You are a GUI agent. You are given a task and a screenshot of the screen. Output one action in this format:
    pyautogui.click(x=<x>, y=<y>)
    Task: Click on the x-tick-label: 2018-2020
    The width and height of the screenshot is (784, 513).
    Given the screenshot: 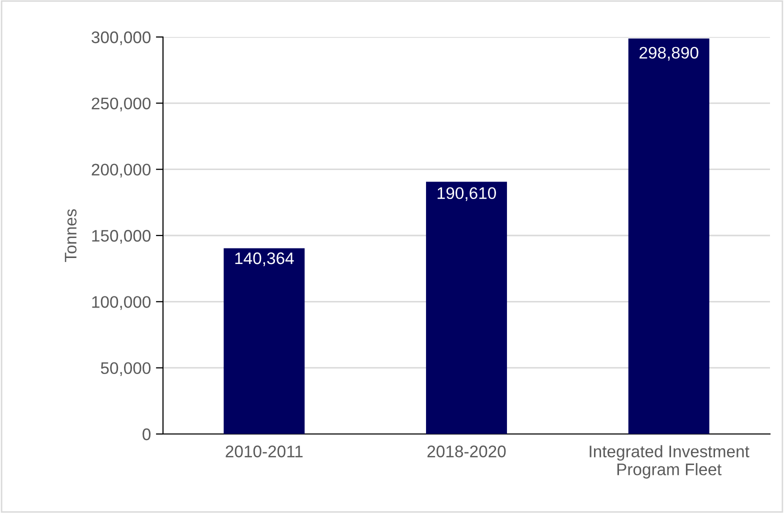 What is the action you would take?
    pyautogui.click(x=466, y=452)
    